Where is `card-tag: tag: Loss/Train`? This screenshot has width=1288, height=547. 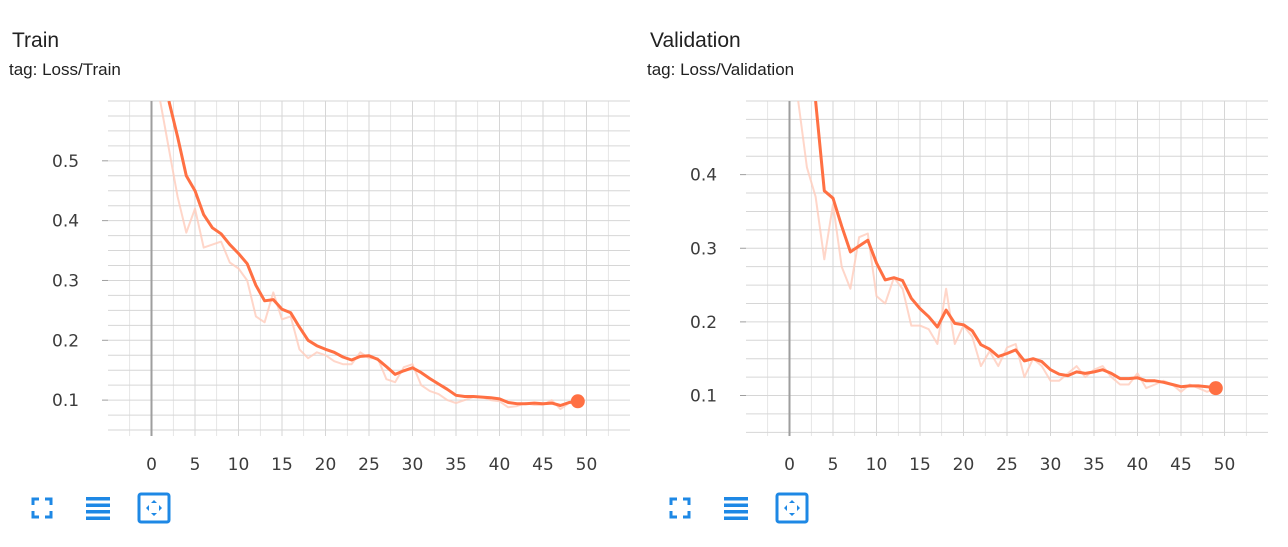
card-tag: tag: Loss/Train is located at coordinates (65, 69).